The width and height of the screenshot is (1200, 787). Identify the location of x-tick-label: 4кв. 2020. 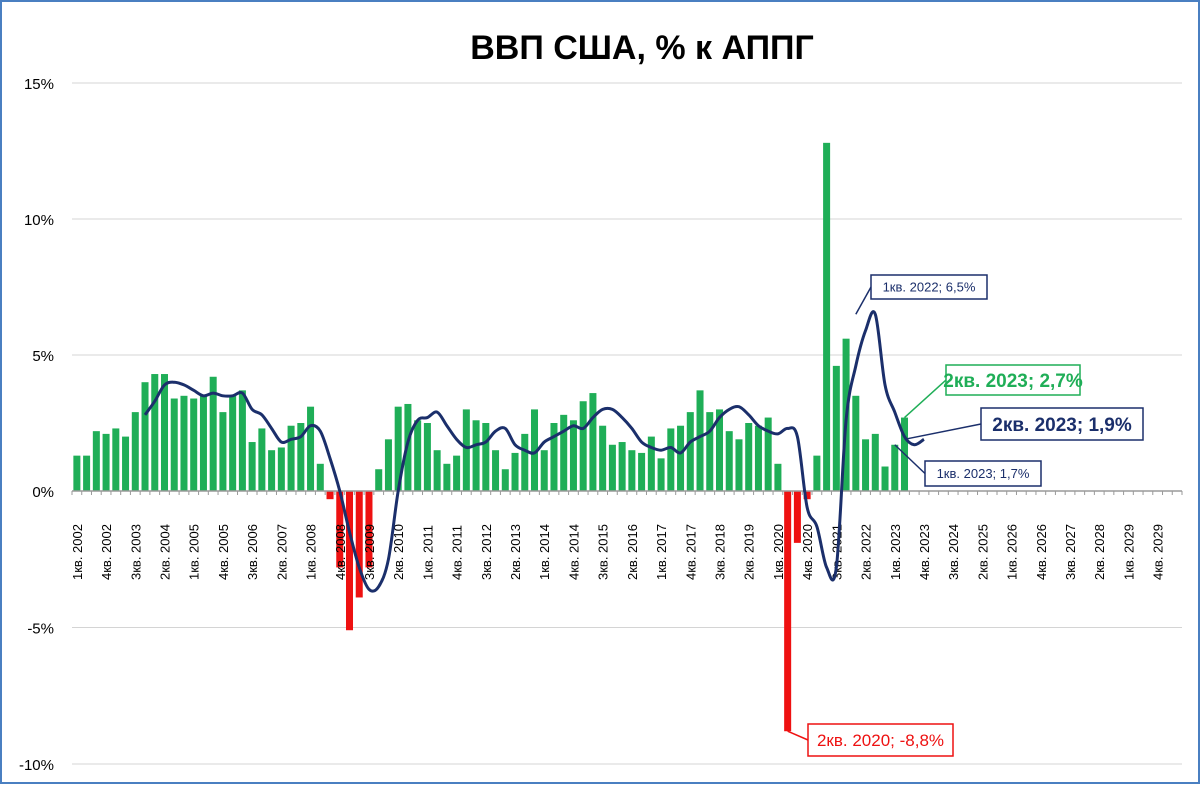
(807, 552).